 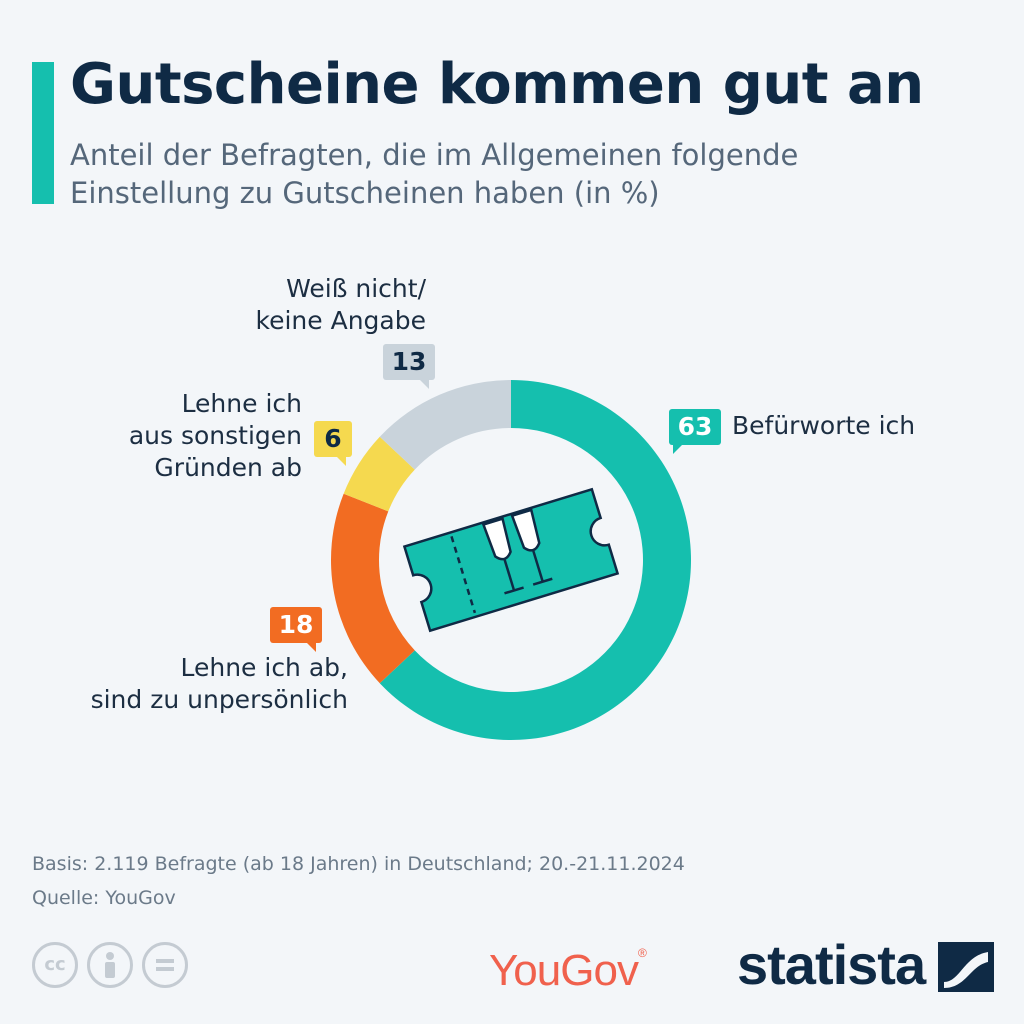 What do you see at coordinates (340, 304) in the screenshot?
I see `label-weiss-nicht: Weiß nicht/ keine Angabe` at bounding box center [340, 304].